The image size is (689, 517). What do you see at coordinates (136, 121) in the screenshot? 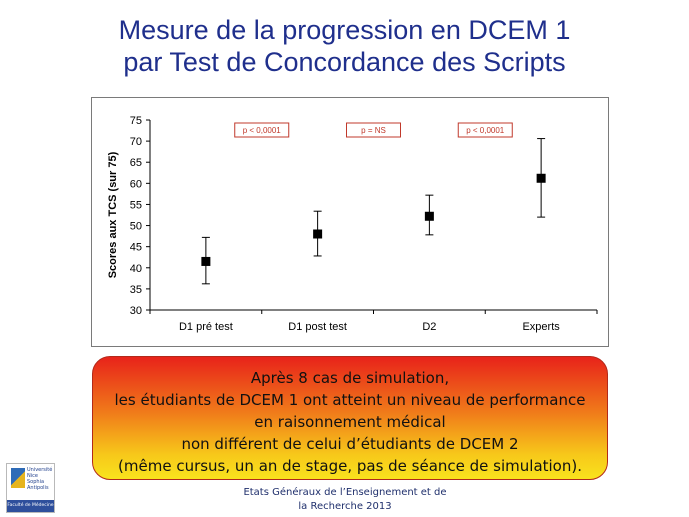
I see `y-tick-label: 75` at bounding box center [136, 121].